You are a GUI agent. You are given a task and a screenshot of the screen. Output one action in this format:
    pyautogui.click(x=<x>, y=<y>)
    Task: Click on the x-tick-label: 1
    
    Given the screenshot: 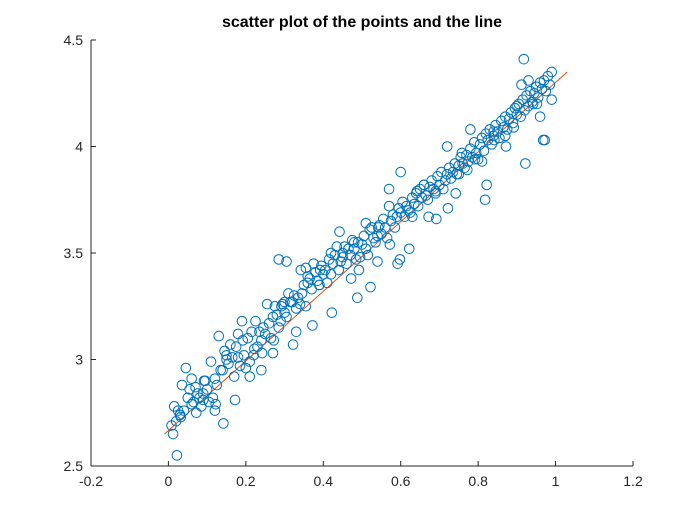 What is the action you would take?
    pyautogui.click(x=556, y=481)
    